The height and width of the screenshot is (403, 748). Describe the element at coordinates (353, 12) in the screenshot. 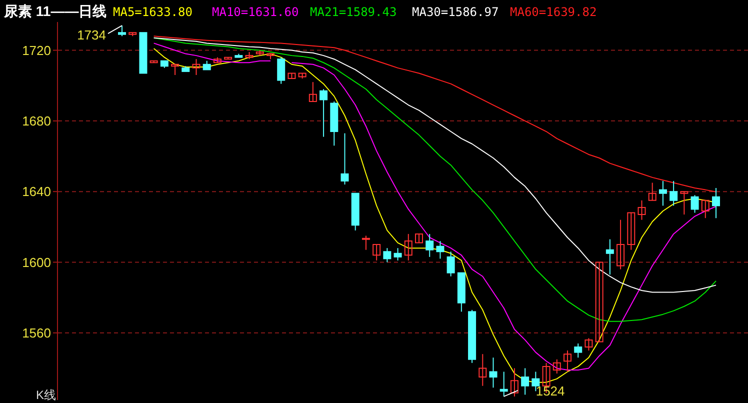

I see `text: MA21=1589.43` at that location.